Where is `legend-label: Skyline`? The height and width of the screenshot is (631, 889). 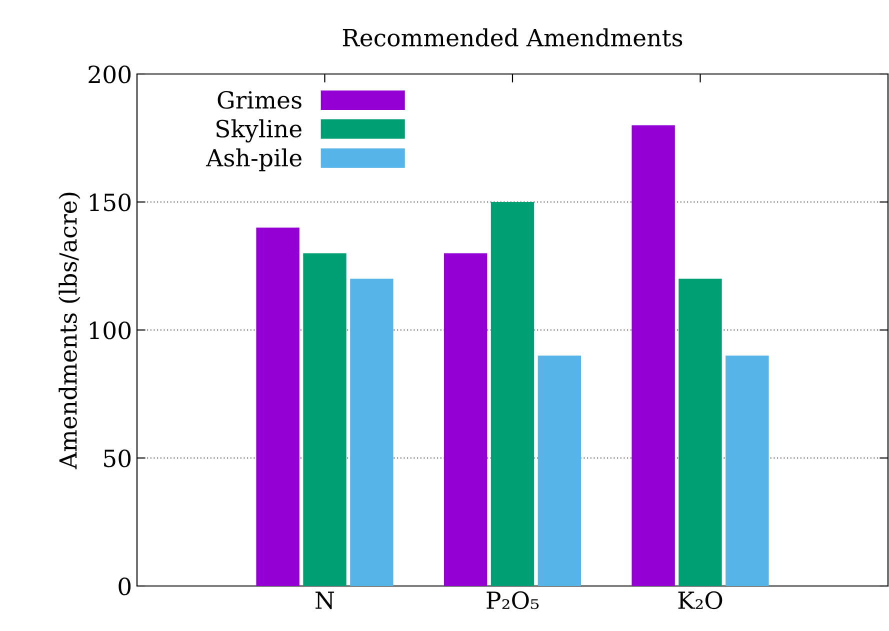
legend-label: Skyline is located at coordinates (259, 130).